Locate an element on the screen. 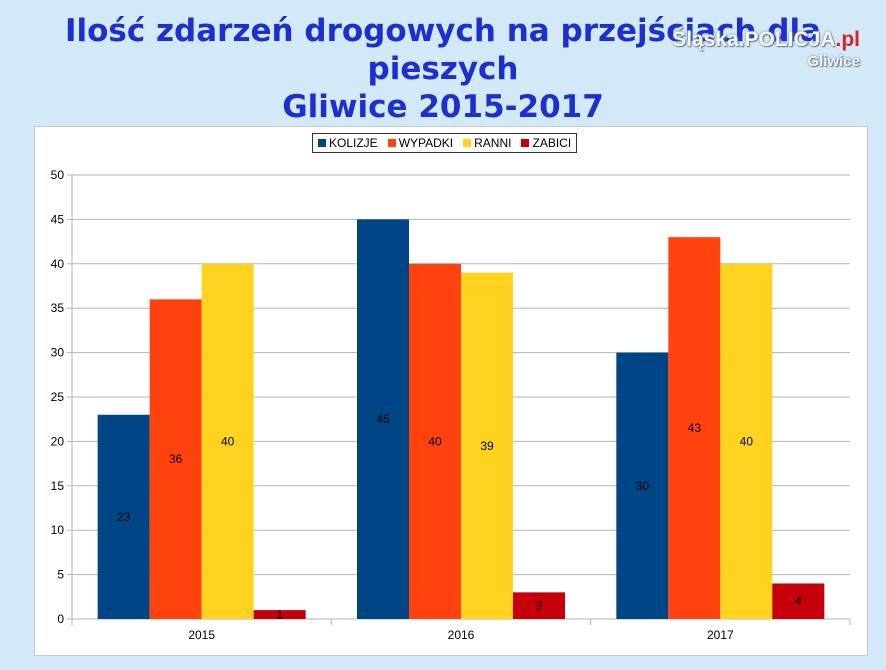 The height and width of the screenshot is (670, 886). bar-wypadki-2016 is located at coordinates (435, 441).